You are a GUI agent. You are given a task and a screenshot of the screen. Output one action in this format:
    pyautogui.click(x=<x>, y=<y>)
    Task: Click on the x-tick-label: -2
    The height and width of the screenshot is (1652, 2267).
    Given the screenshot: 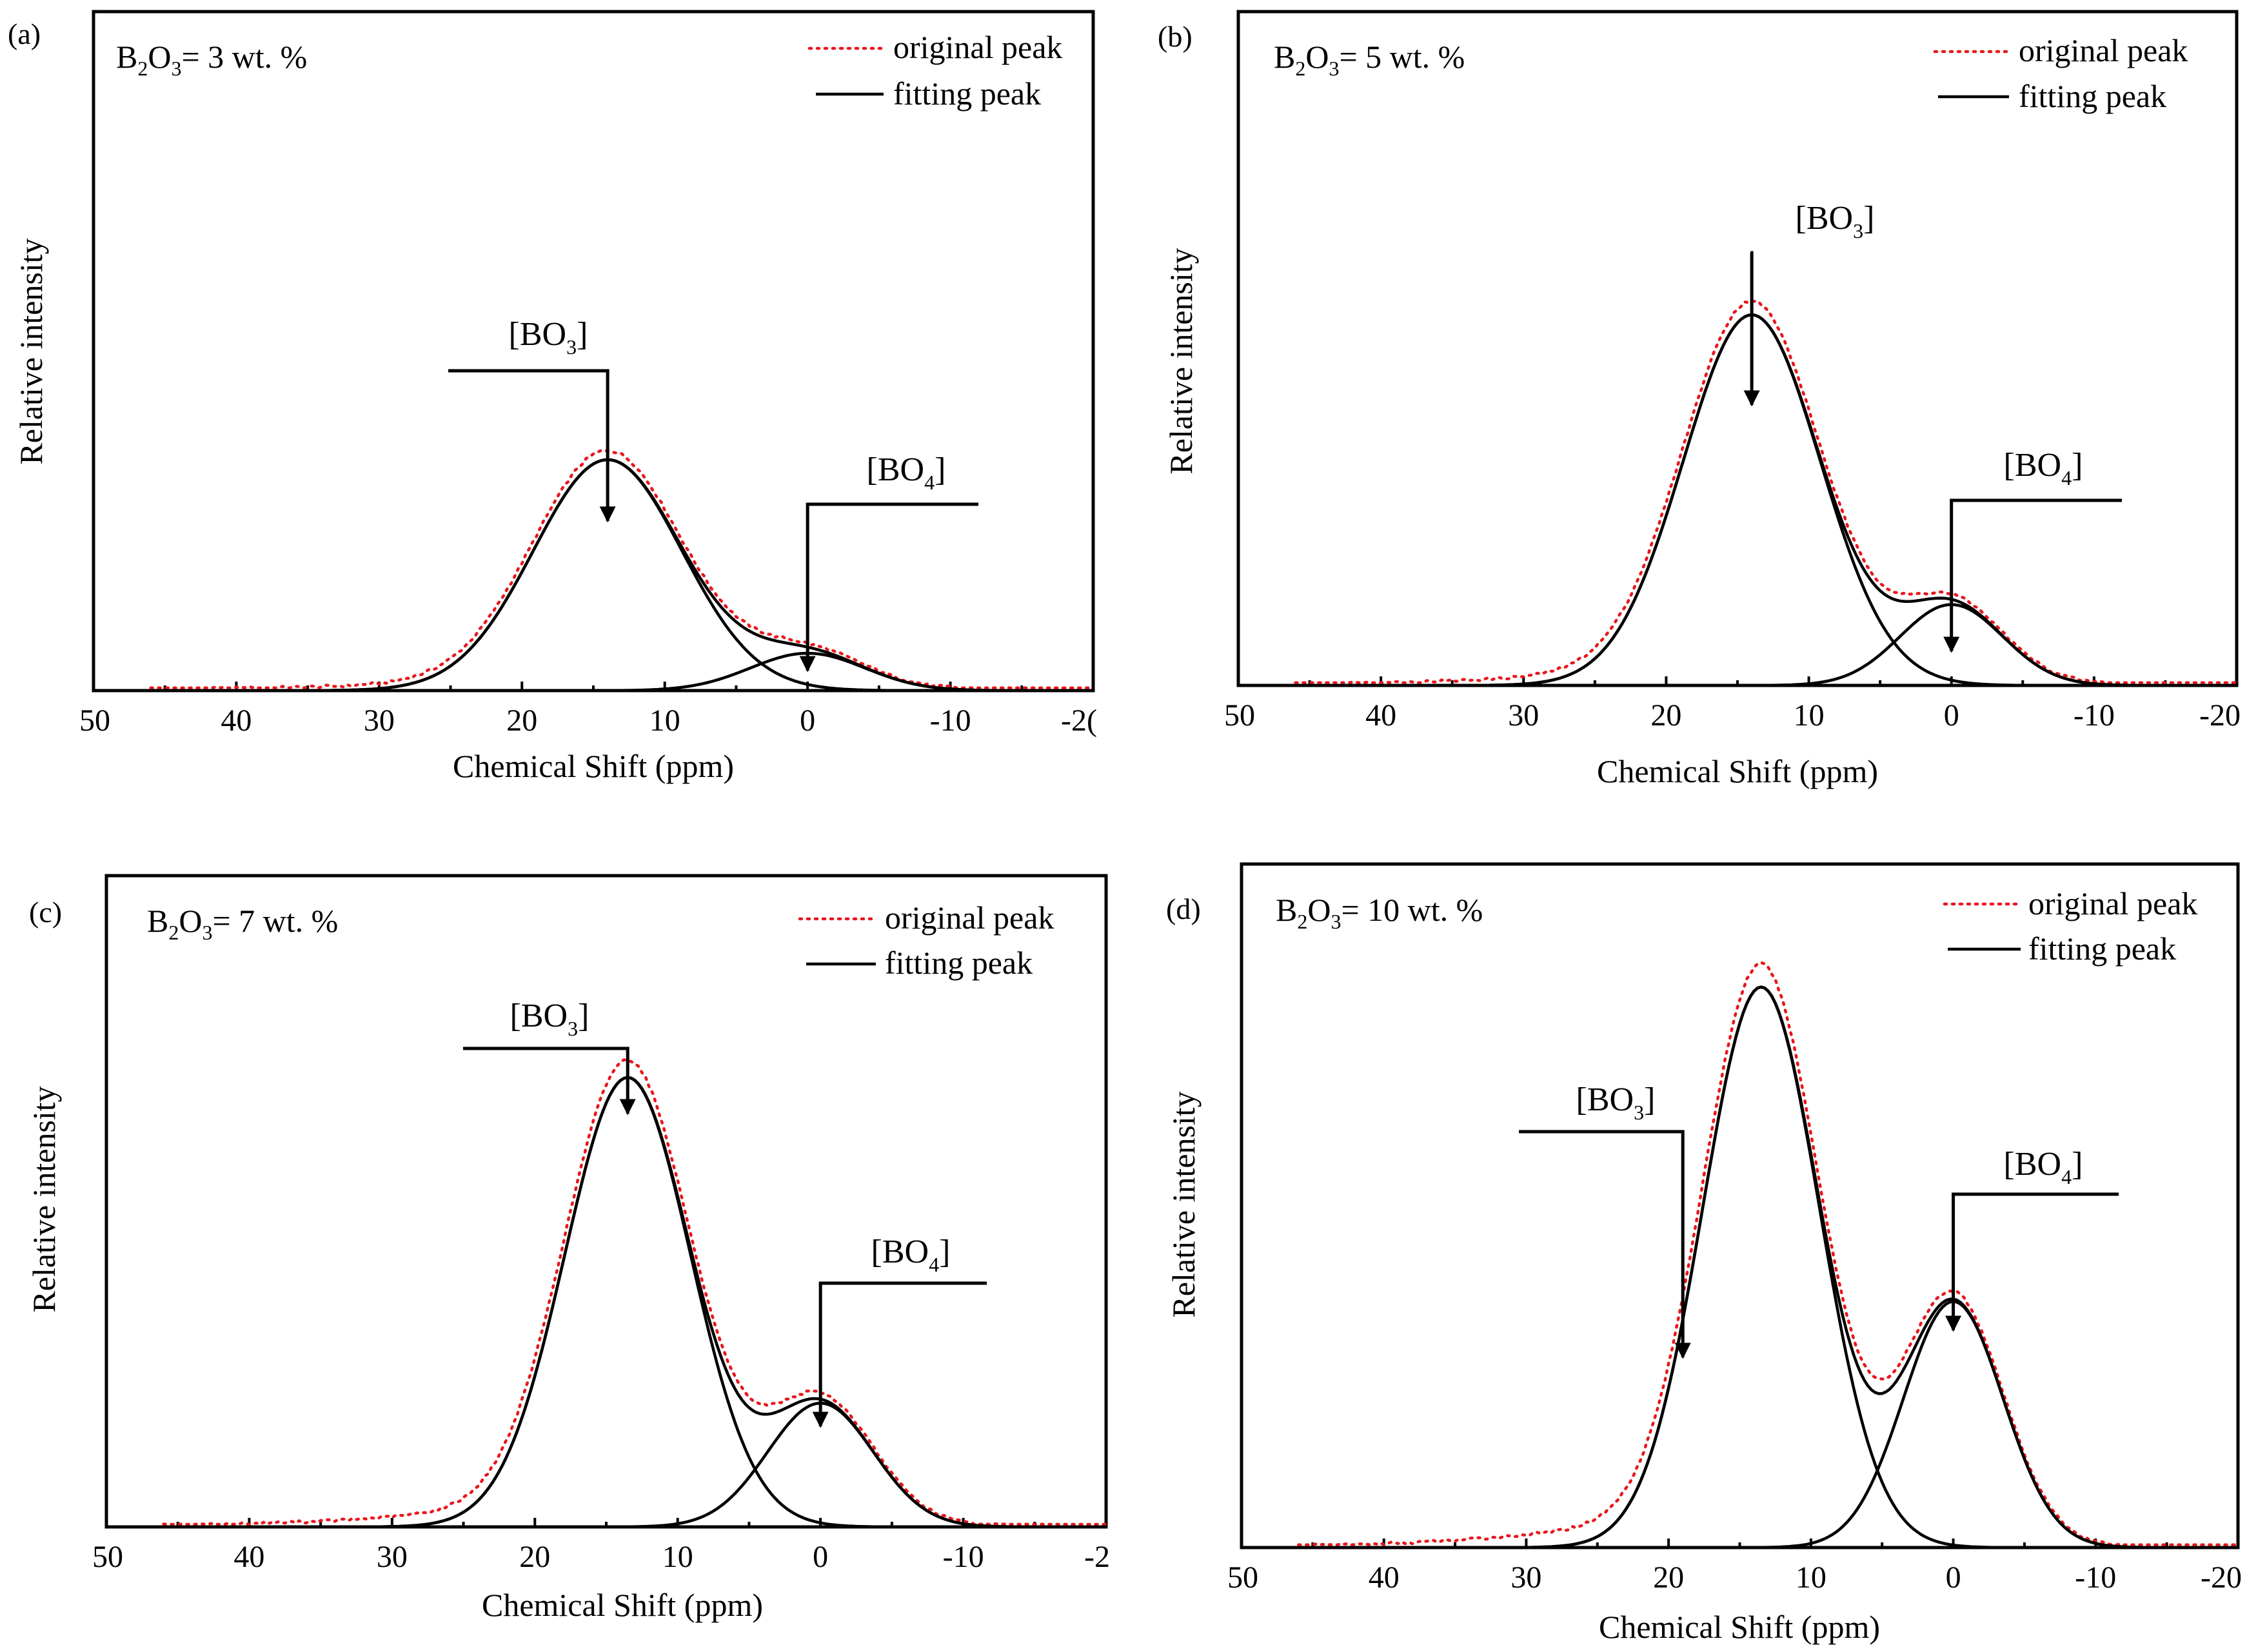 What is the action you would take?
    pyautogui.click(x=1097, y=1557)
    